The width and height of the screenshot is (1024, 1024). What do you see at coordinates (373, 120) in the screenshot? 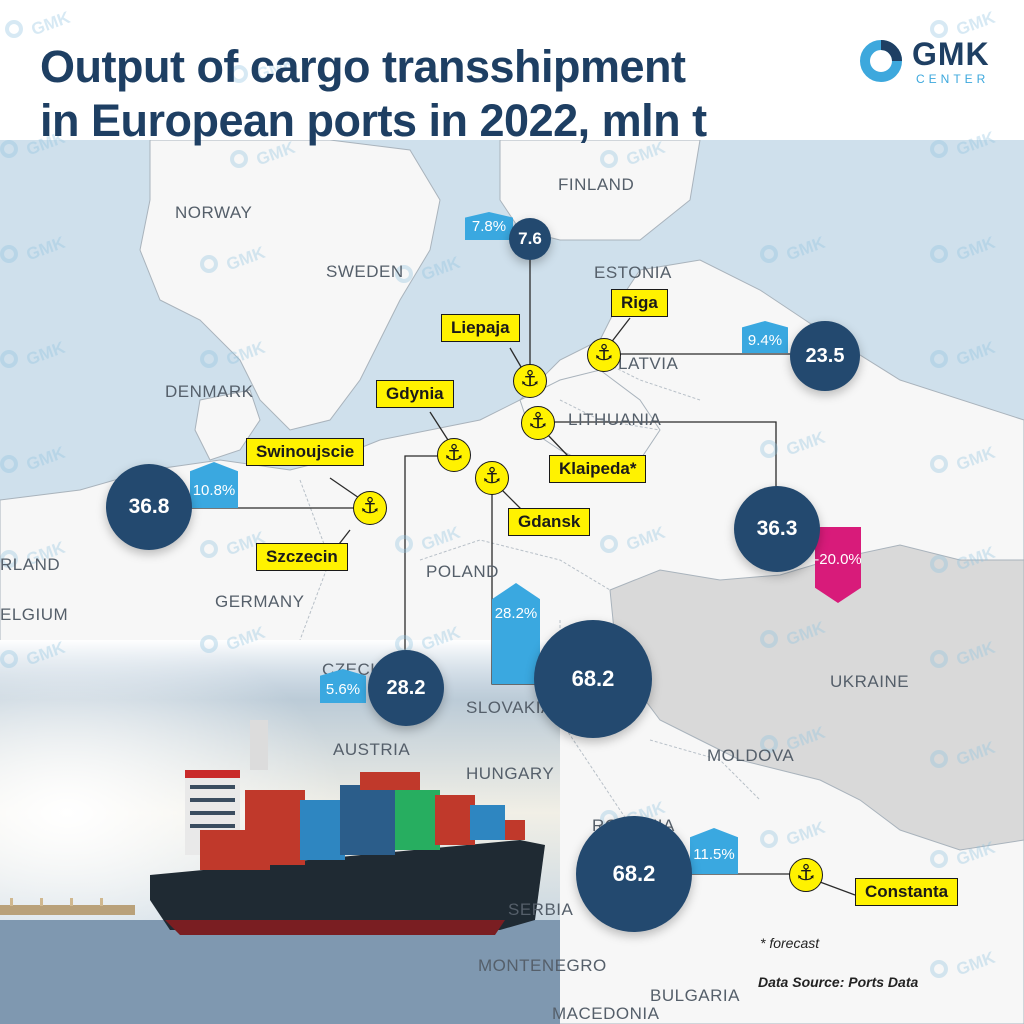
I see `title-line-2: in European ports in 2022, mln t` at bounding box center [373, 120].